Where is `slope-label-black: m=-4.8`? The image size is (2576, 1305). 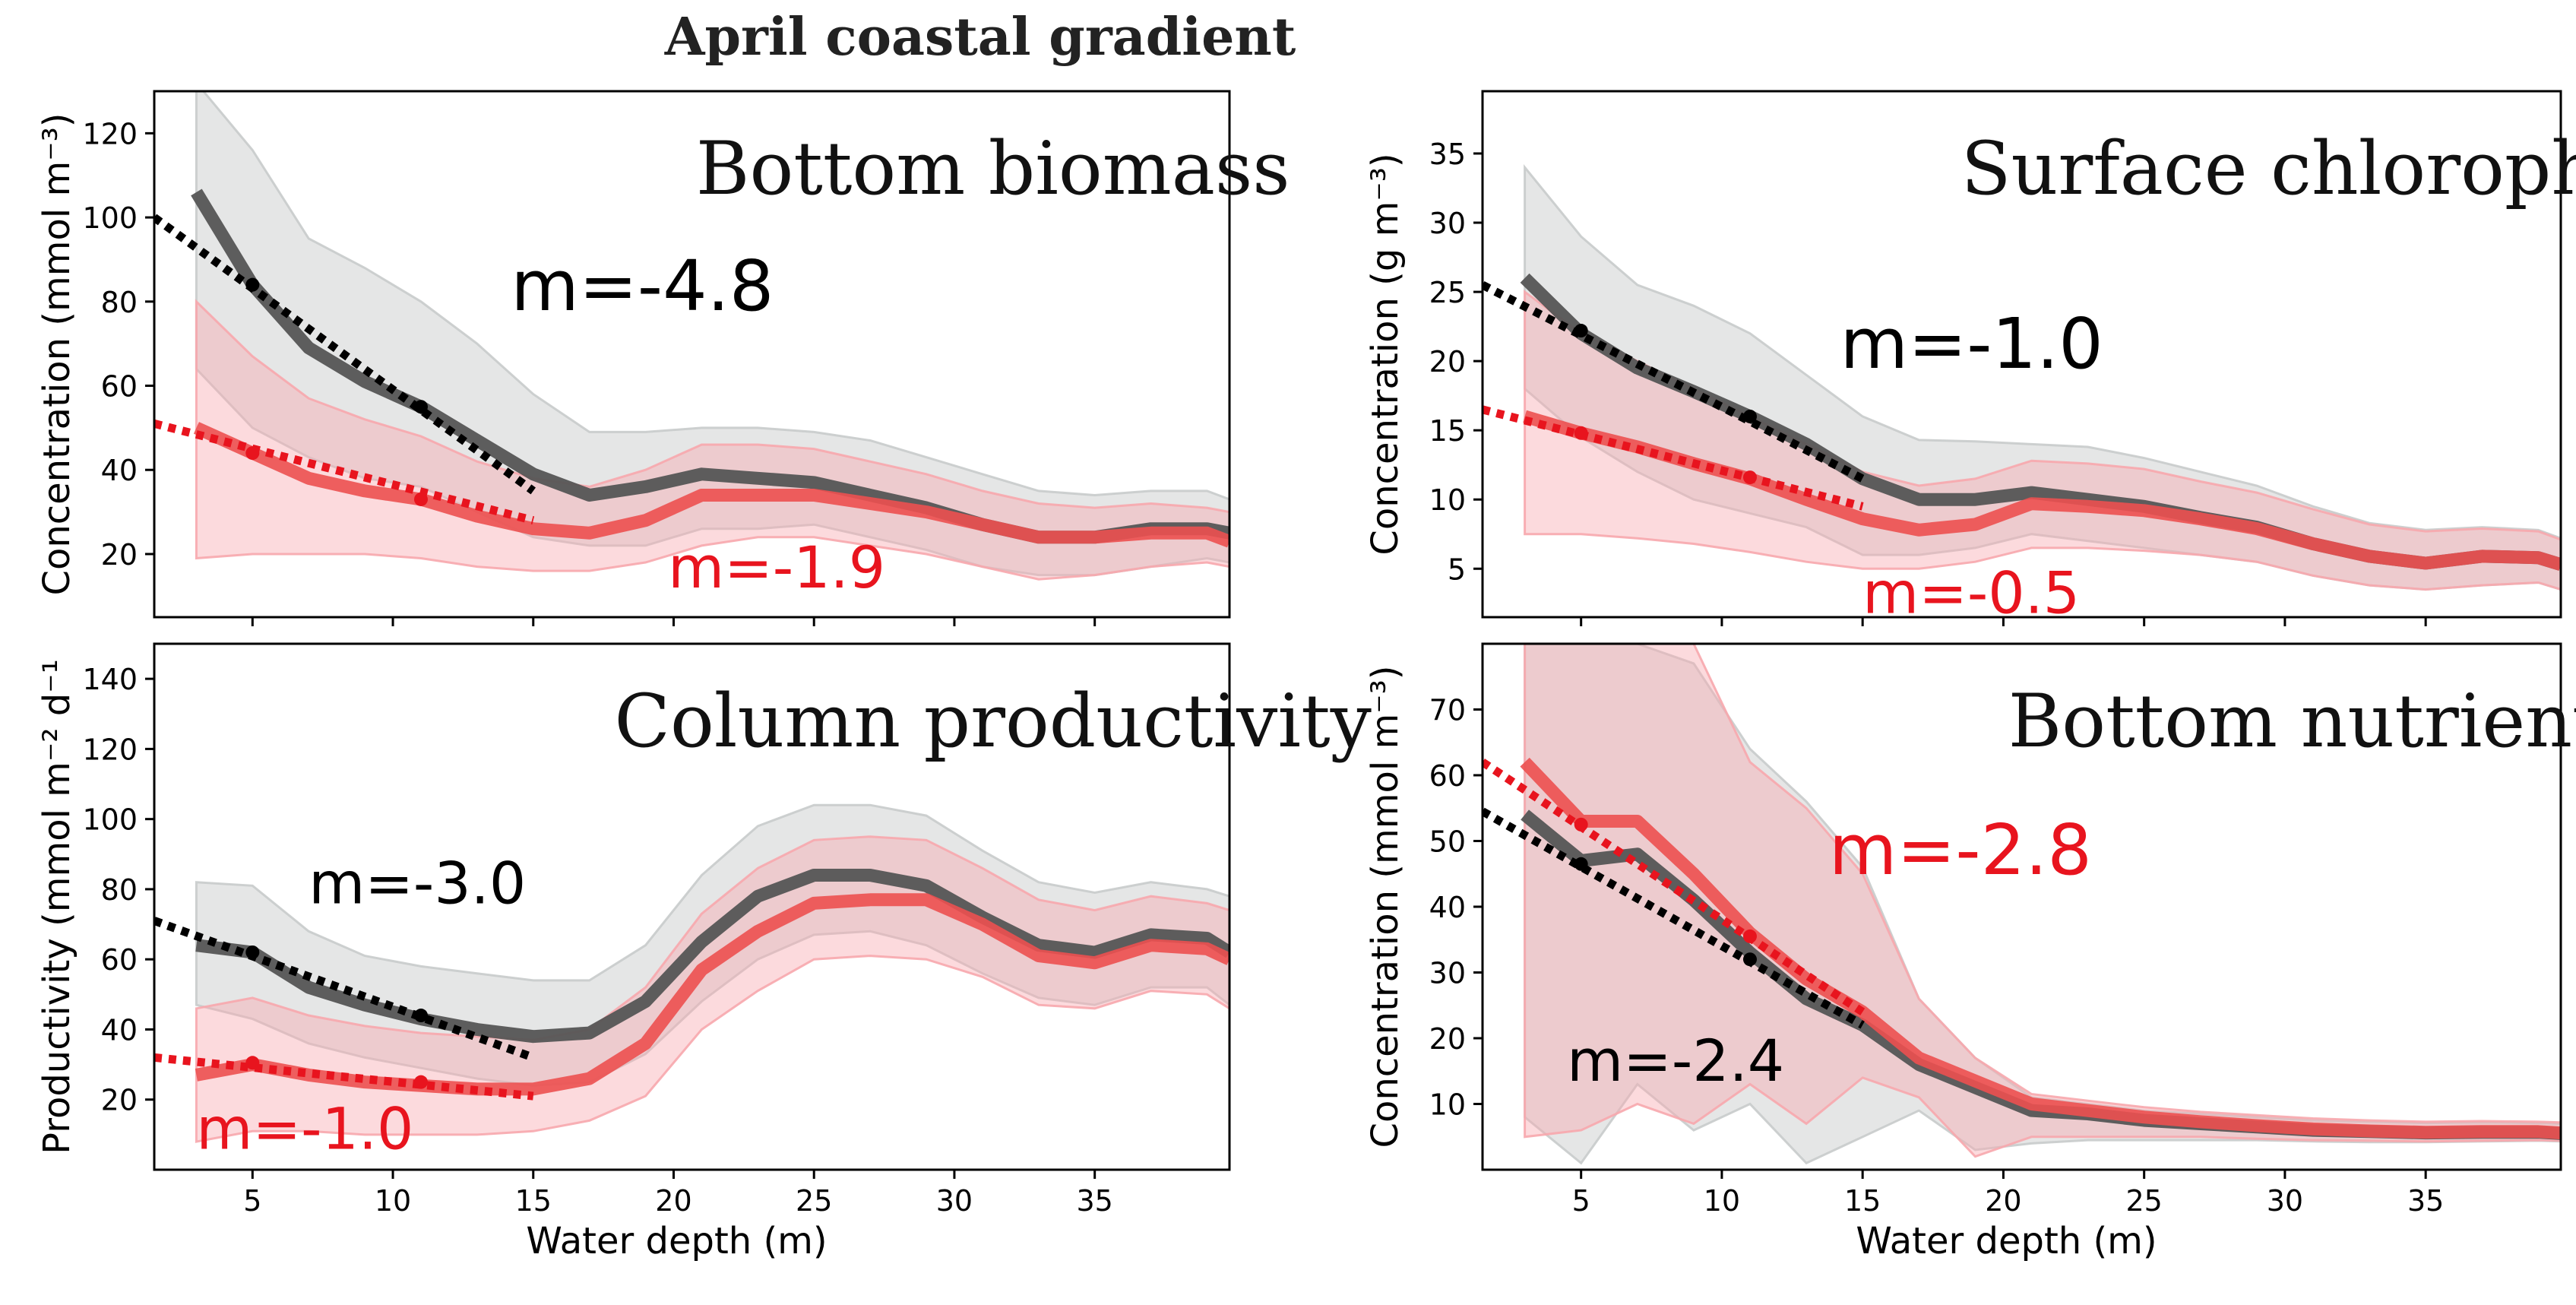 slope-label-black: m=-4.8 is located at coordinates (642, 286).